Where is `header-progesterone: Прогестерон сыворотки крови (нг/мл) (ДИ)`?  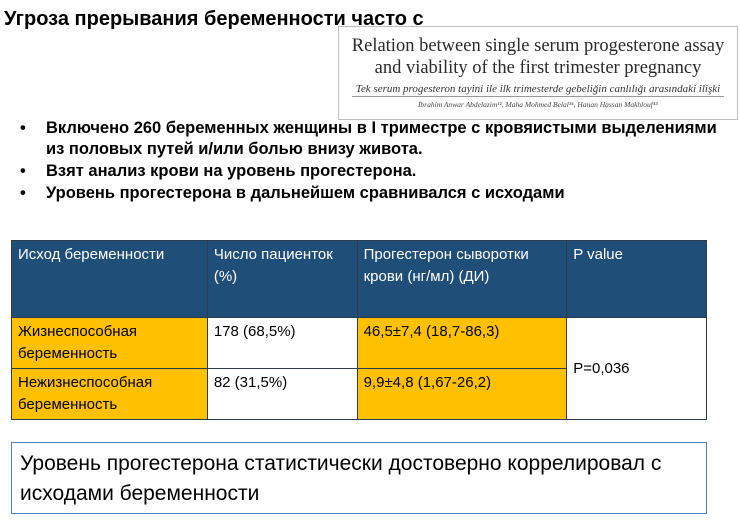 header-progesterone: Прогестерон сыворотки крови (нг/мл) (ДИ) is located at coordinates (462, 279).